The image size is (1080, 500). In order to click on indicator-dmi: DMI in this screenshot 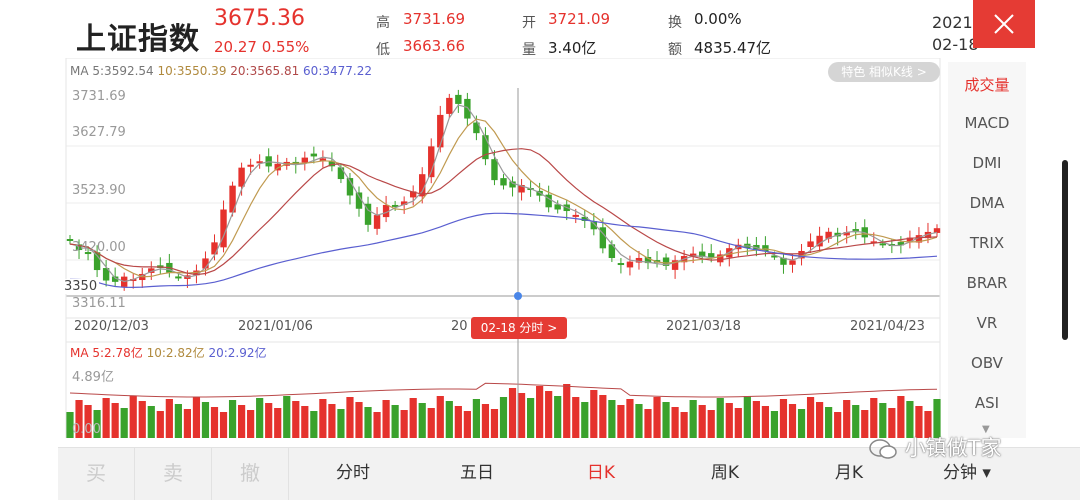, I will do `click(987, 163)`.